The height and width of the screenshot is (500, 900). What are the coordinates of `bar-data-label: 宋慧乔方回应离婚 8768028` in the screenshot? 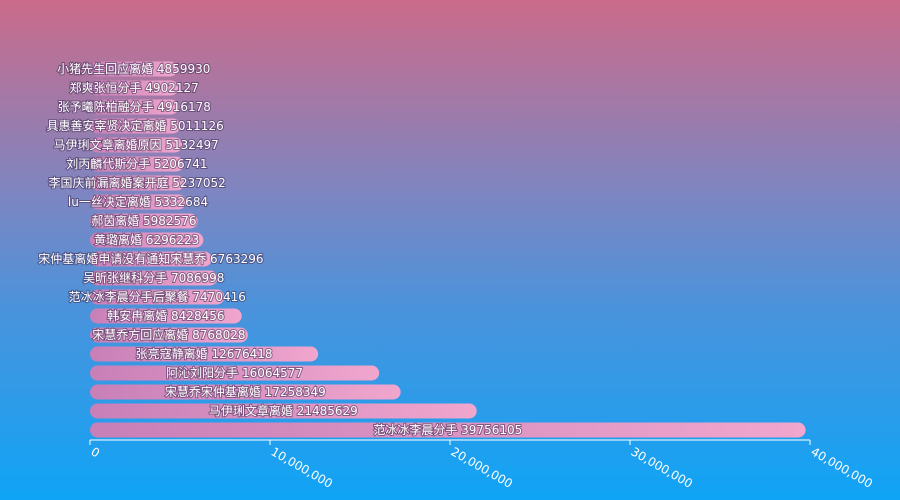 It's located at (168, 334).